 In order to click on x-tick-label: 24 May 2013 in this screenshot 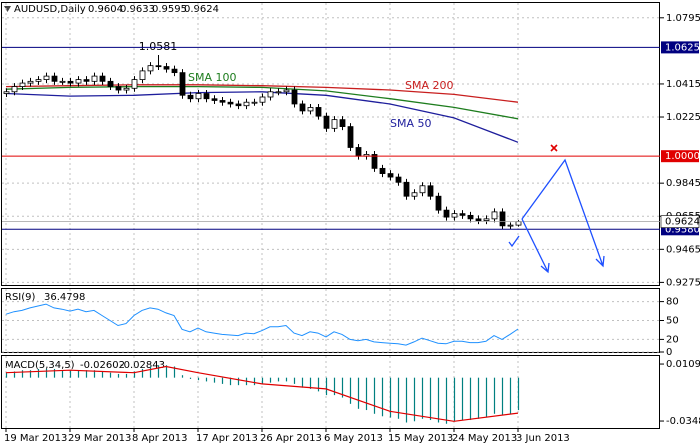, I will do `click(484, 438)`.